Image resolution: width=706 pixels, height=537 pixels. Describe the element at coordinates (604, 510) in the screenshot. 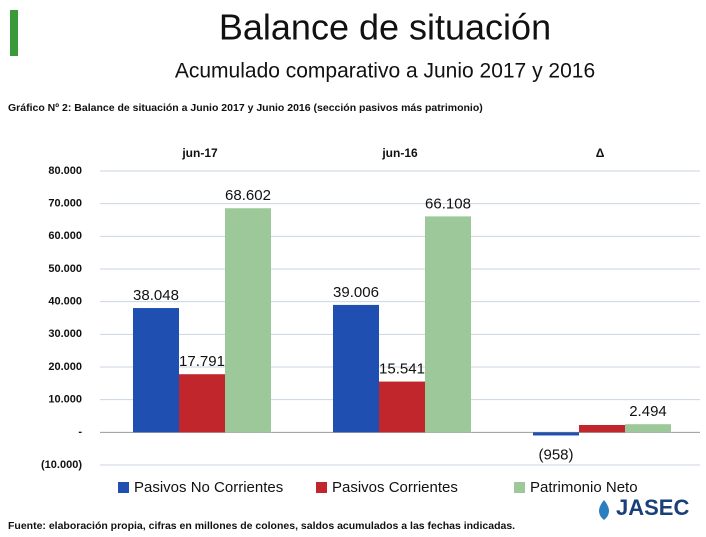

I see `logo-icon` at that location.